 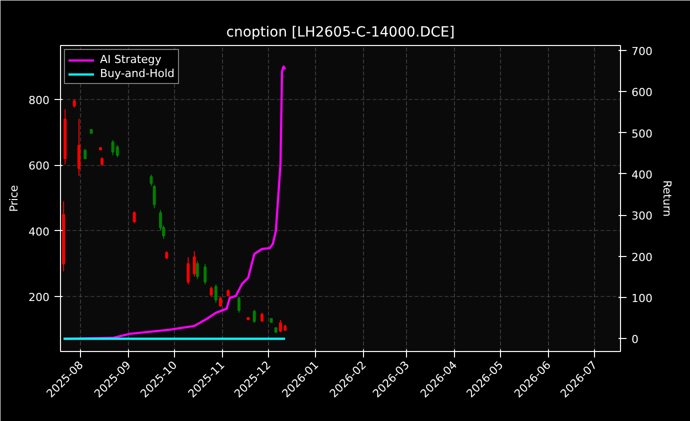 I want to click on y2-axis-title: Return, so click(x=667, y=198).